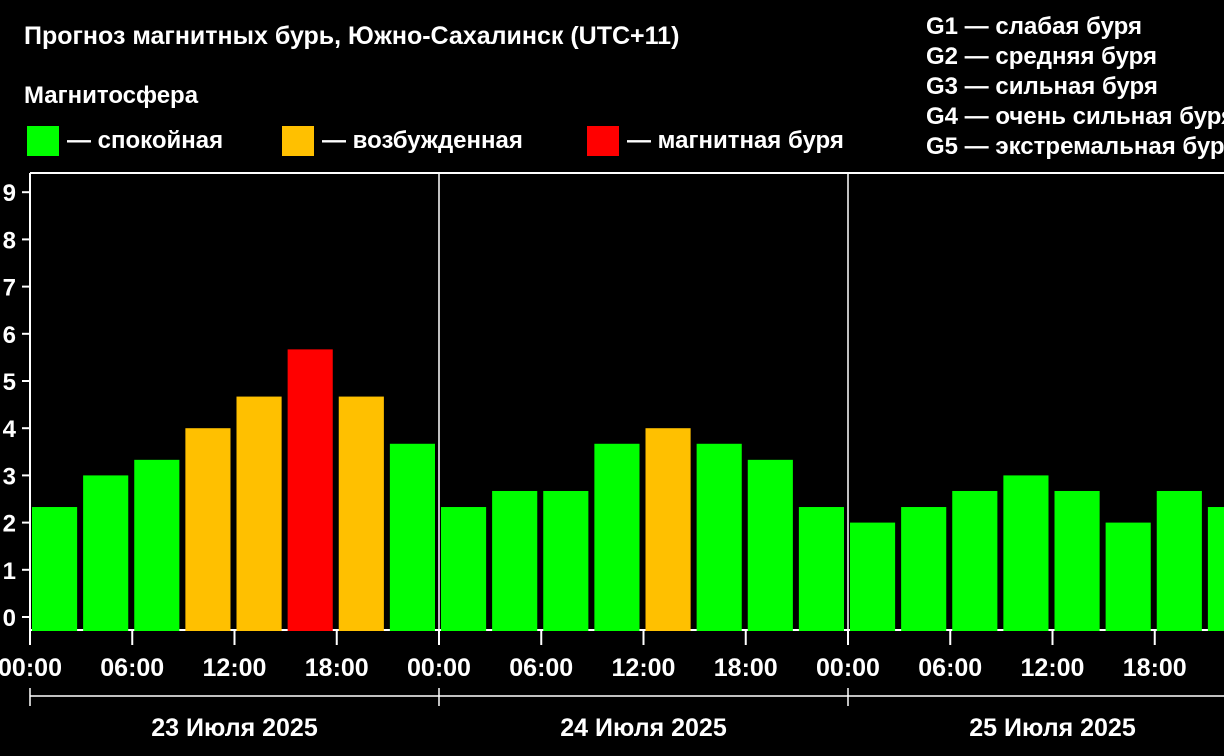  Describe the element at coordinates (234, 728) in the screenshot. I see `day-label: 23 Июля 2025` at that location.